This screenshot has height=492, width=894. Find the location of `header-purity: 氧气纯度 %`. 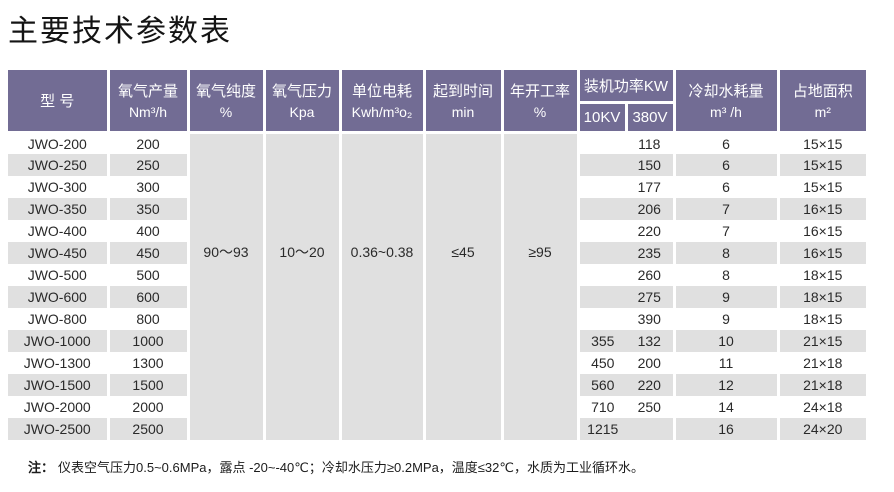

header-purity: 氧气纯度 % is located at coordinates (227, 102).